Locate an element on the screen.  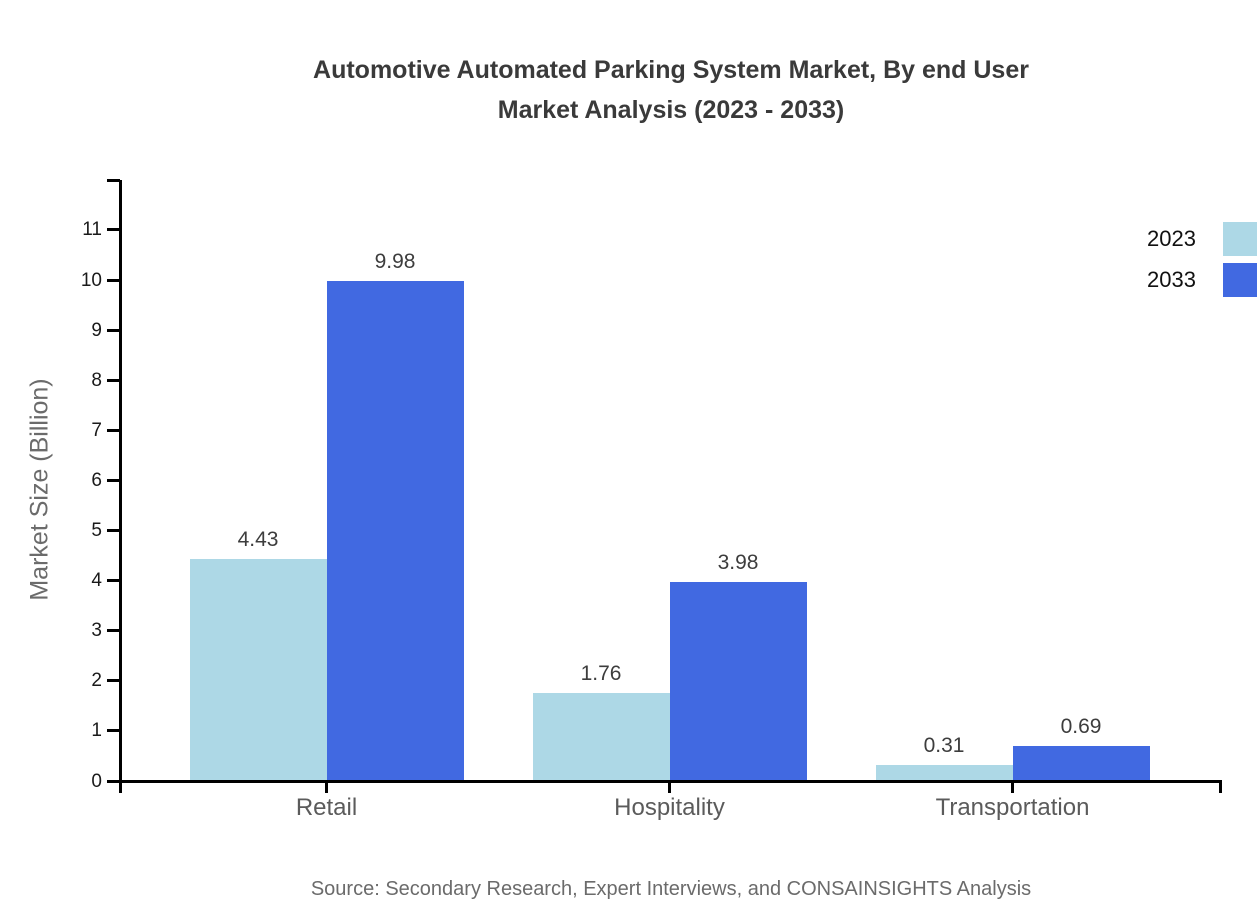
value-label-2023-retail: 4.43 is located at coordinates (258, 540).